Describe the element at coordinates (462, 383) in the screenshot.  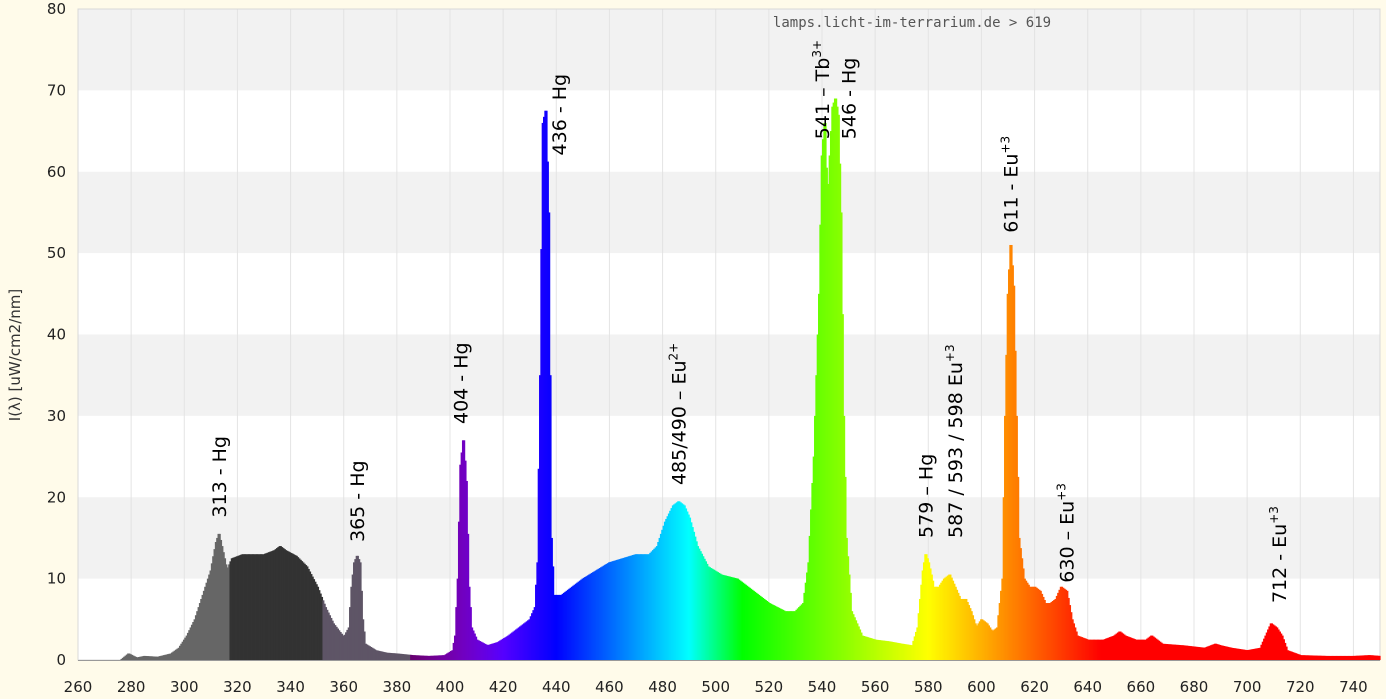
I see `peak-label: 404 - Hg` at that location.